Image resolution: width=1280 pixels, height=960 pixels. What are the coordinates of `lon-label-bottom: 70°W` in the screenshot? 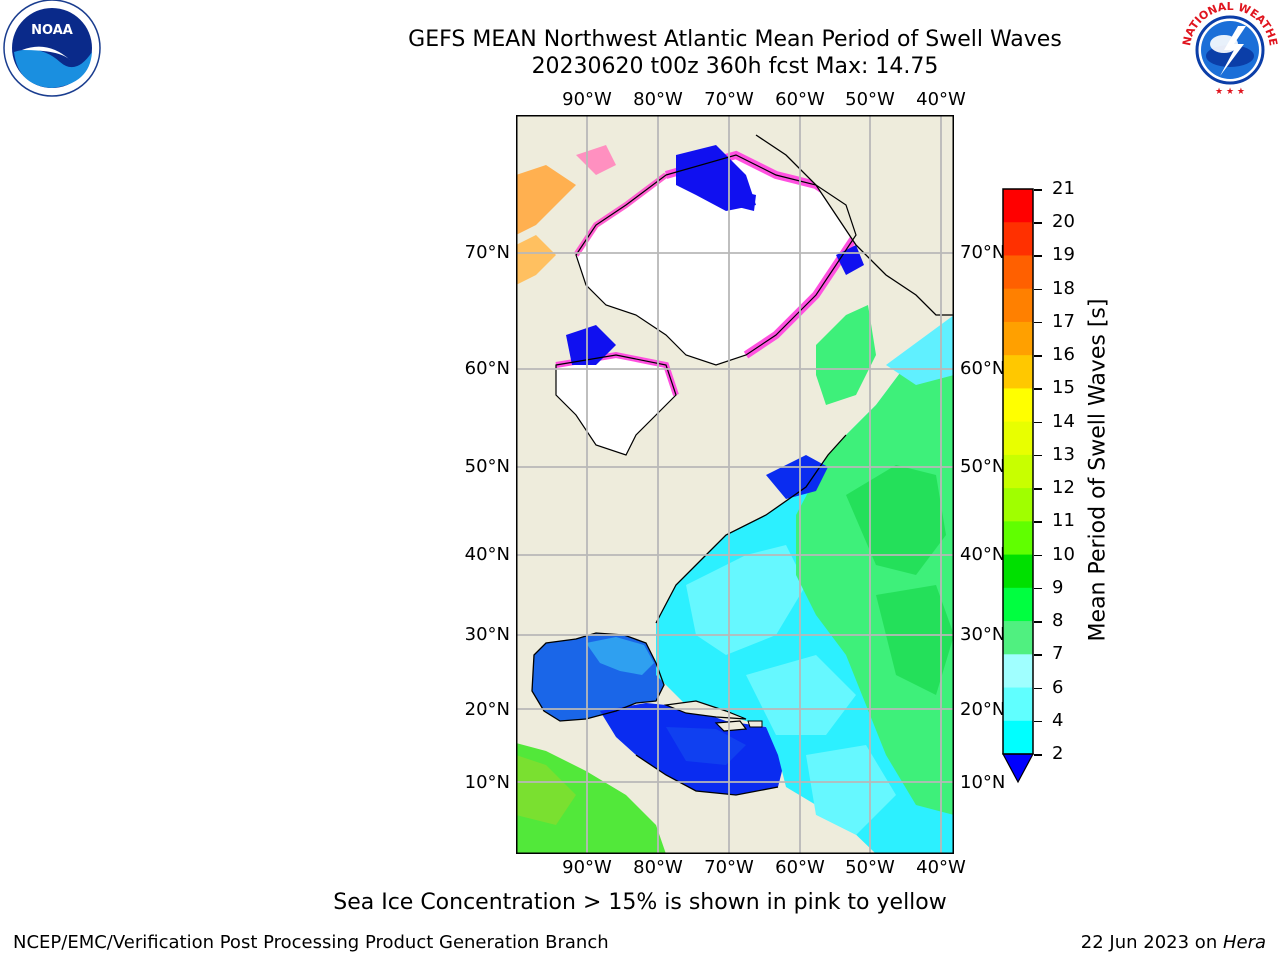 It's located at (729, 867).